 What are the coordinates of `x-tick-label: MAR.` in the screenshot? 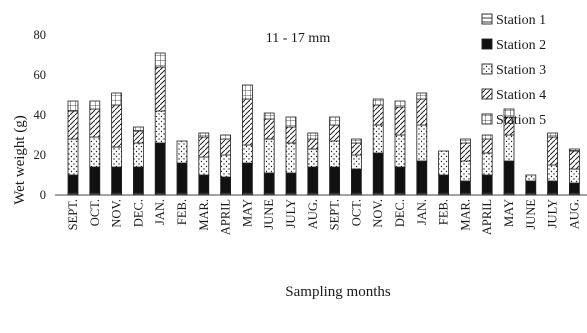 It's located at (465, 215).